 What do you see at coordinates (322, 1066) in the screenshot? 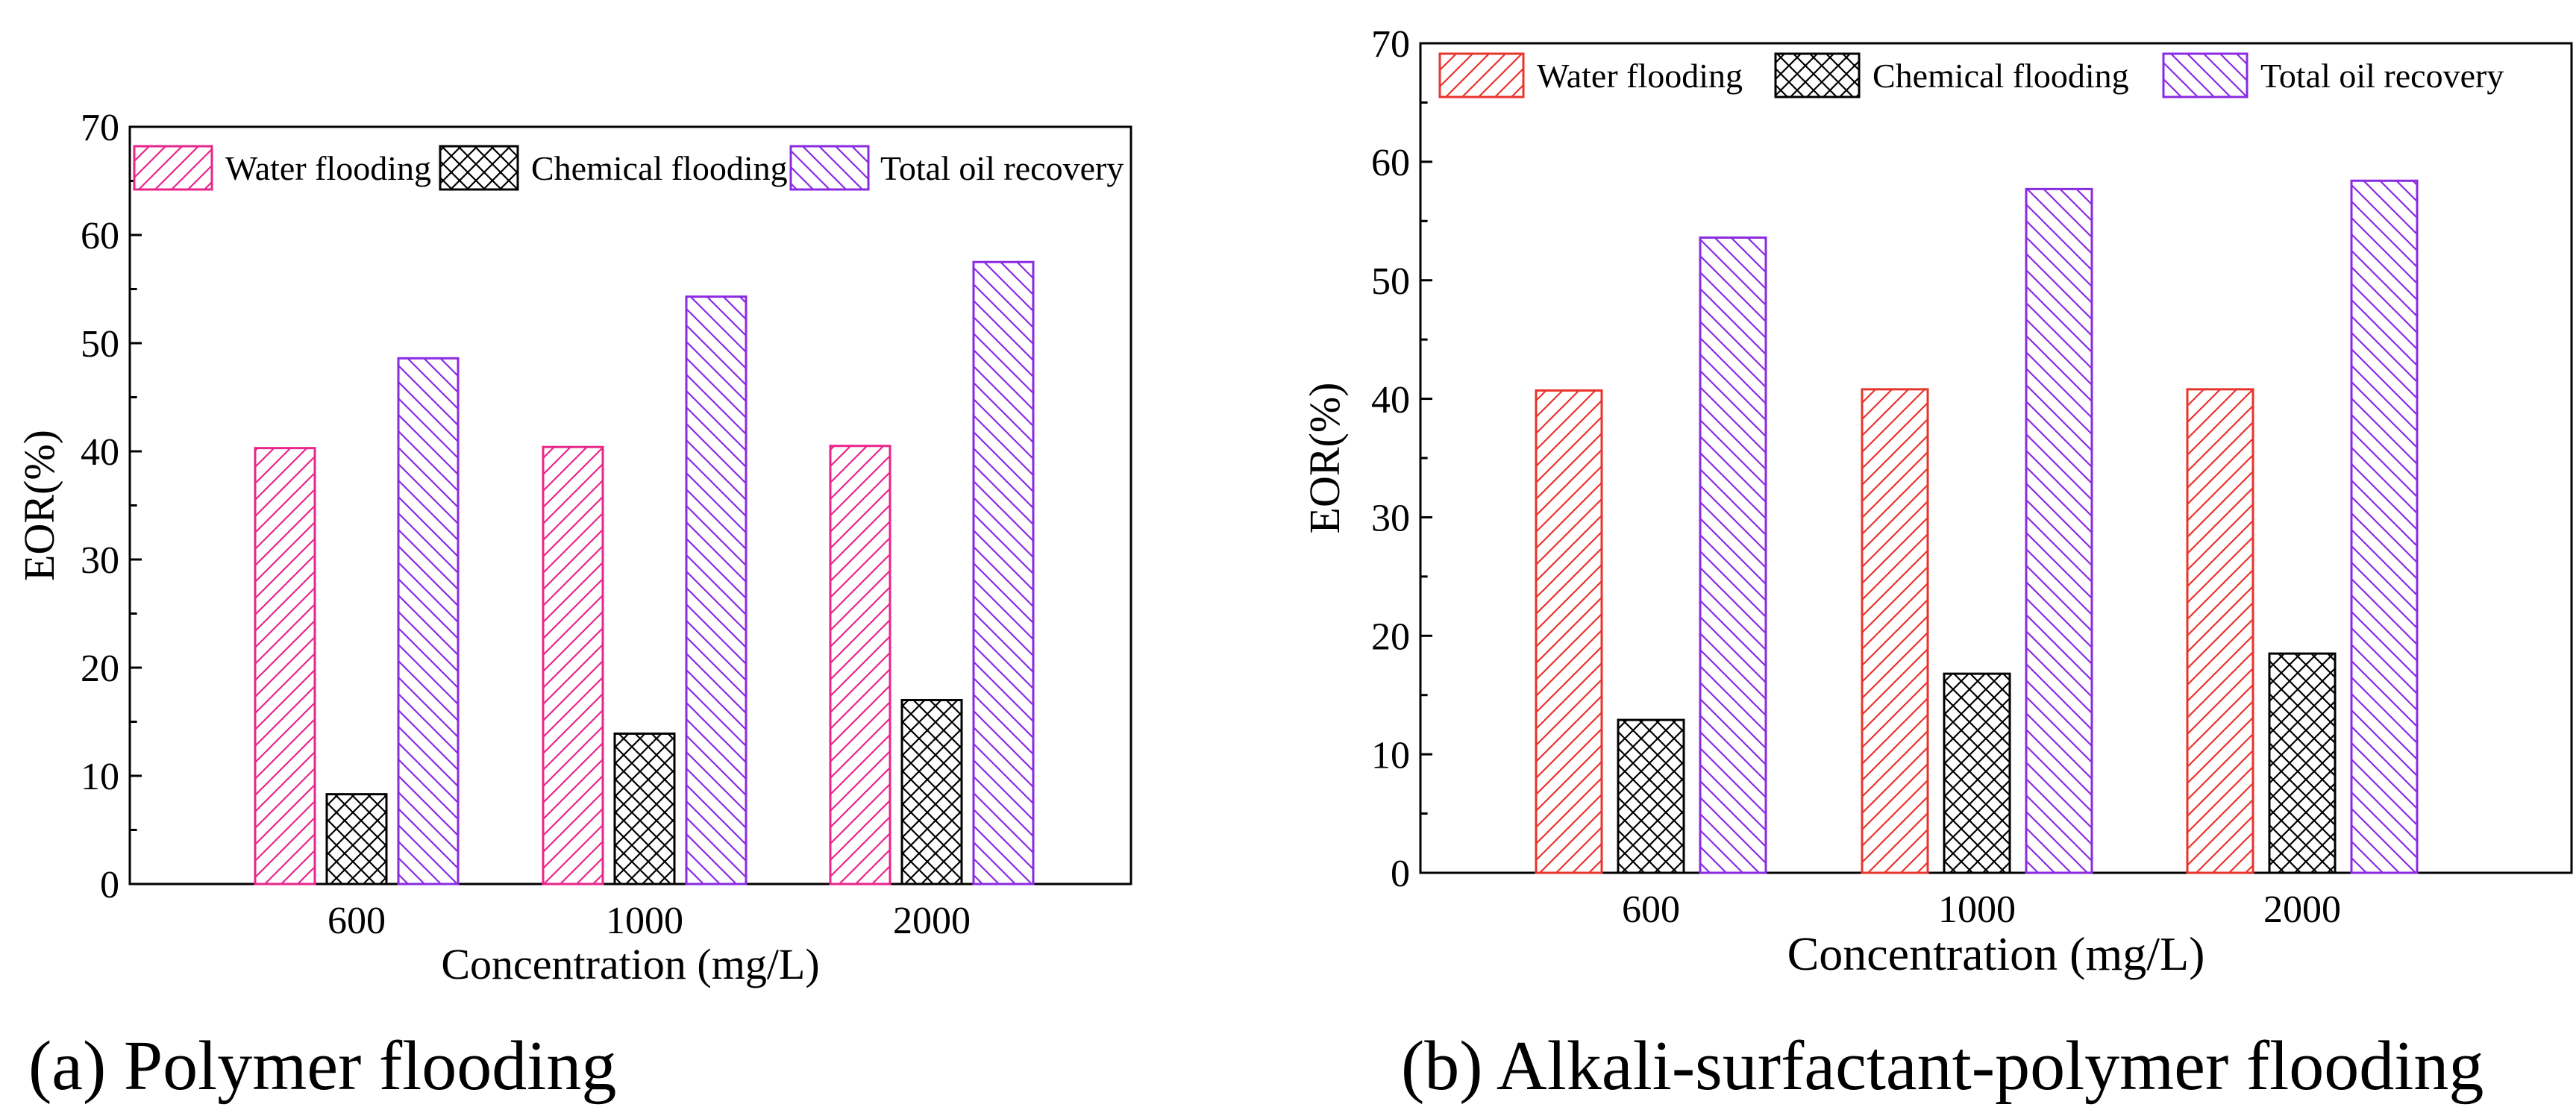
I see `panel-caption: (a) Polymer flooding` at bounding box center [322, 1066].